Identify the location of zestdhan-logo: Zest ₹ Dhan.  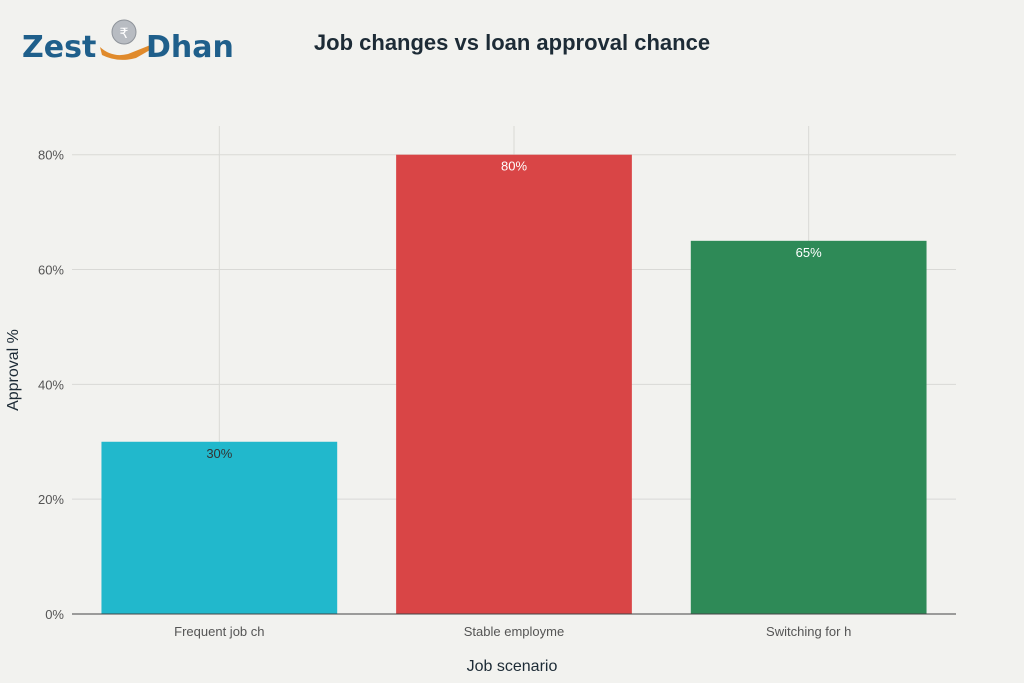
(128, 42).